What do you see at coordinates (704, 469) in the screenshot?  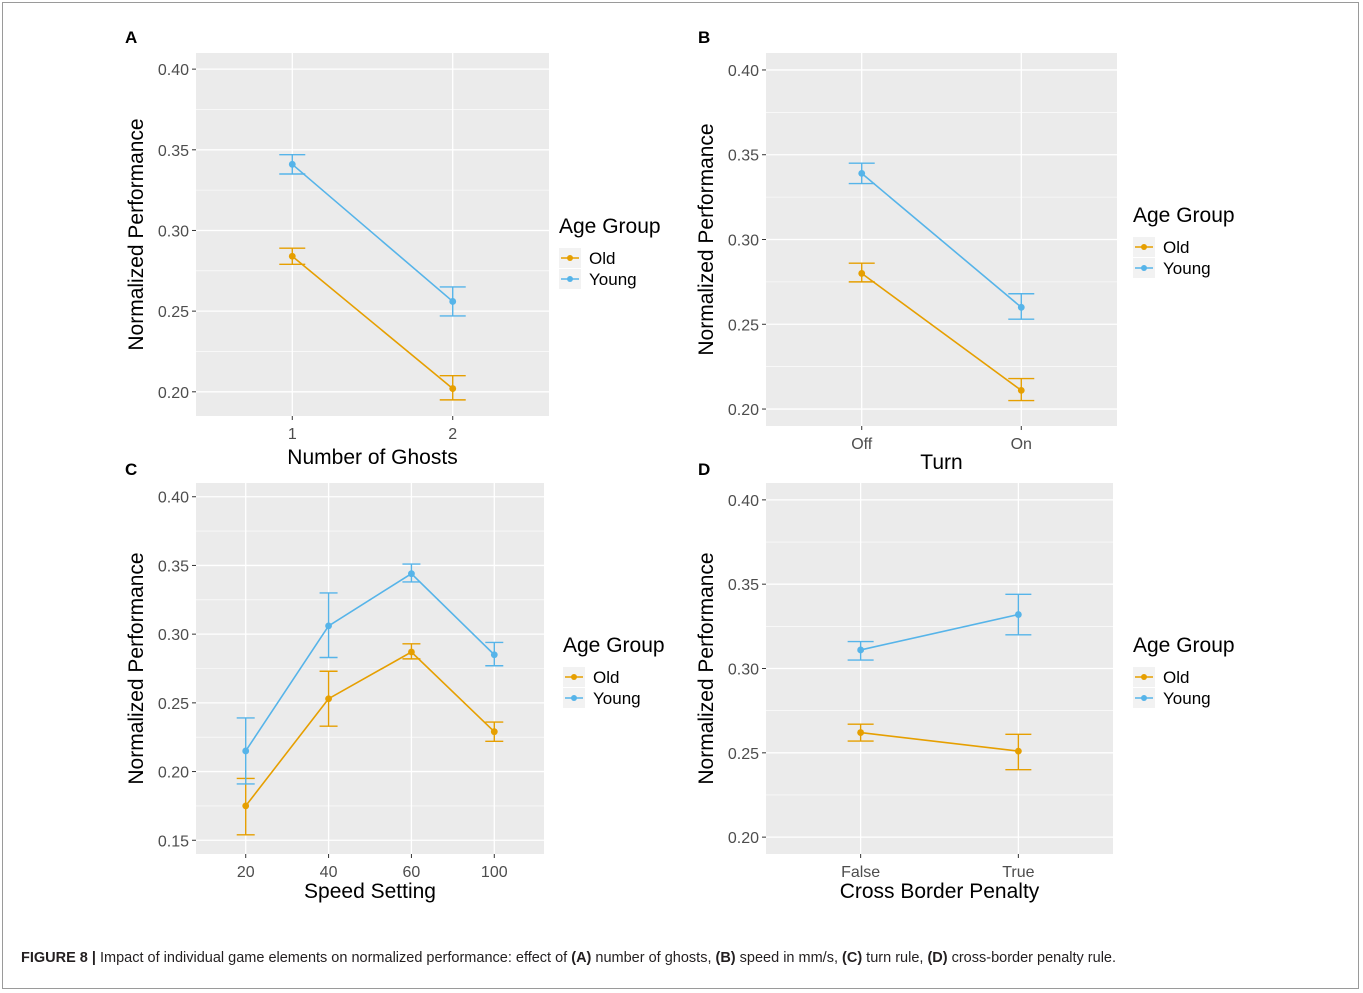 I see `panel-tag-d: D` at bounding box center [704, 469].